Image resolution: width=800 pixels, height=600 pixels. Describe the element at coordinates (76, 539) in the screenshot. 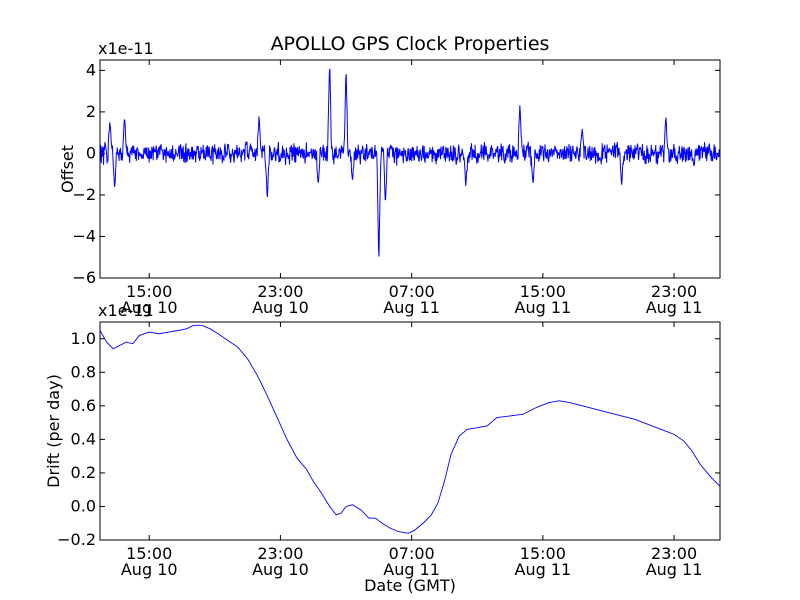

I see `drift-y-tick-label: −0.2` at that location.